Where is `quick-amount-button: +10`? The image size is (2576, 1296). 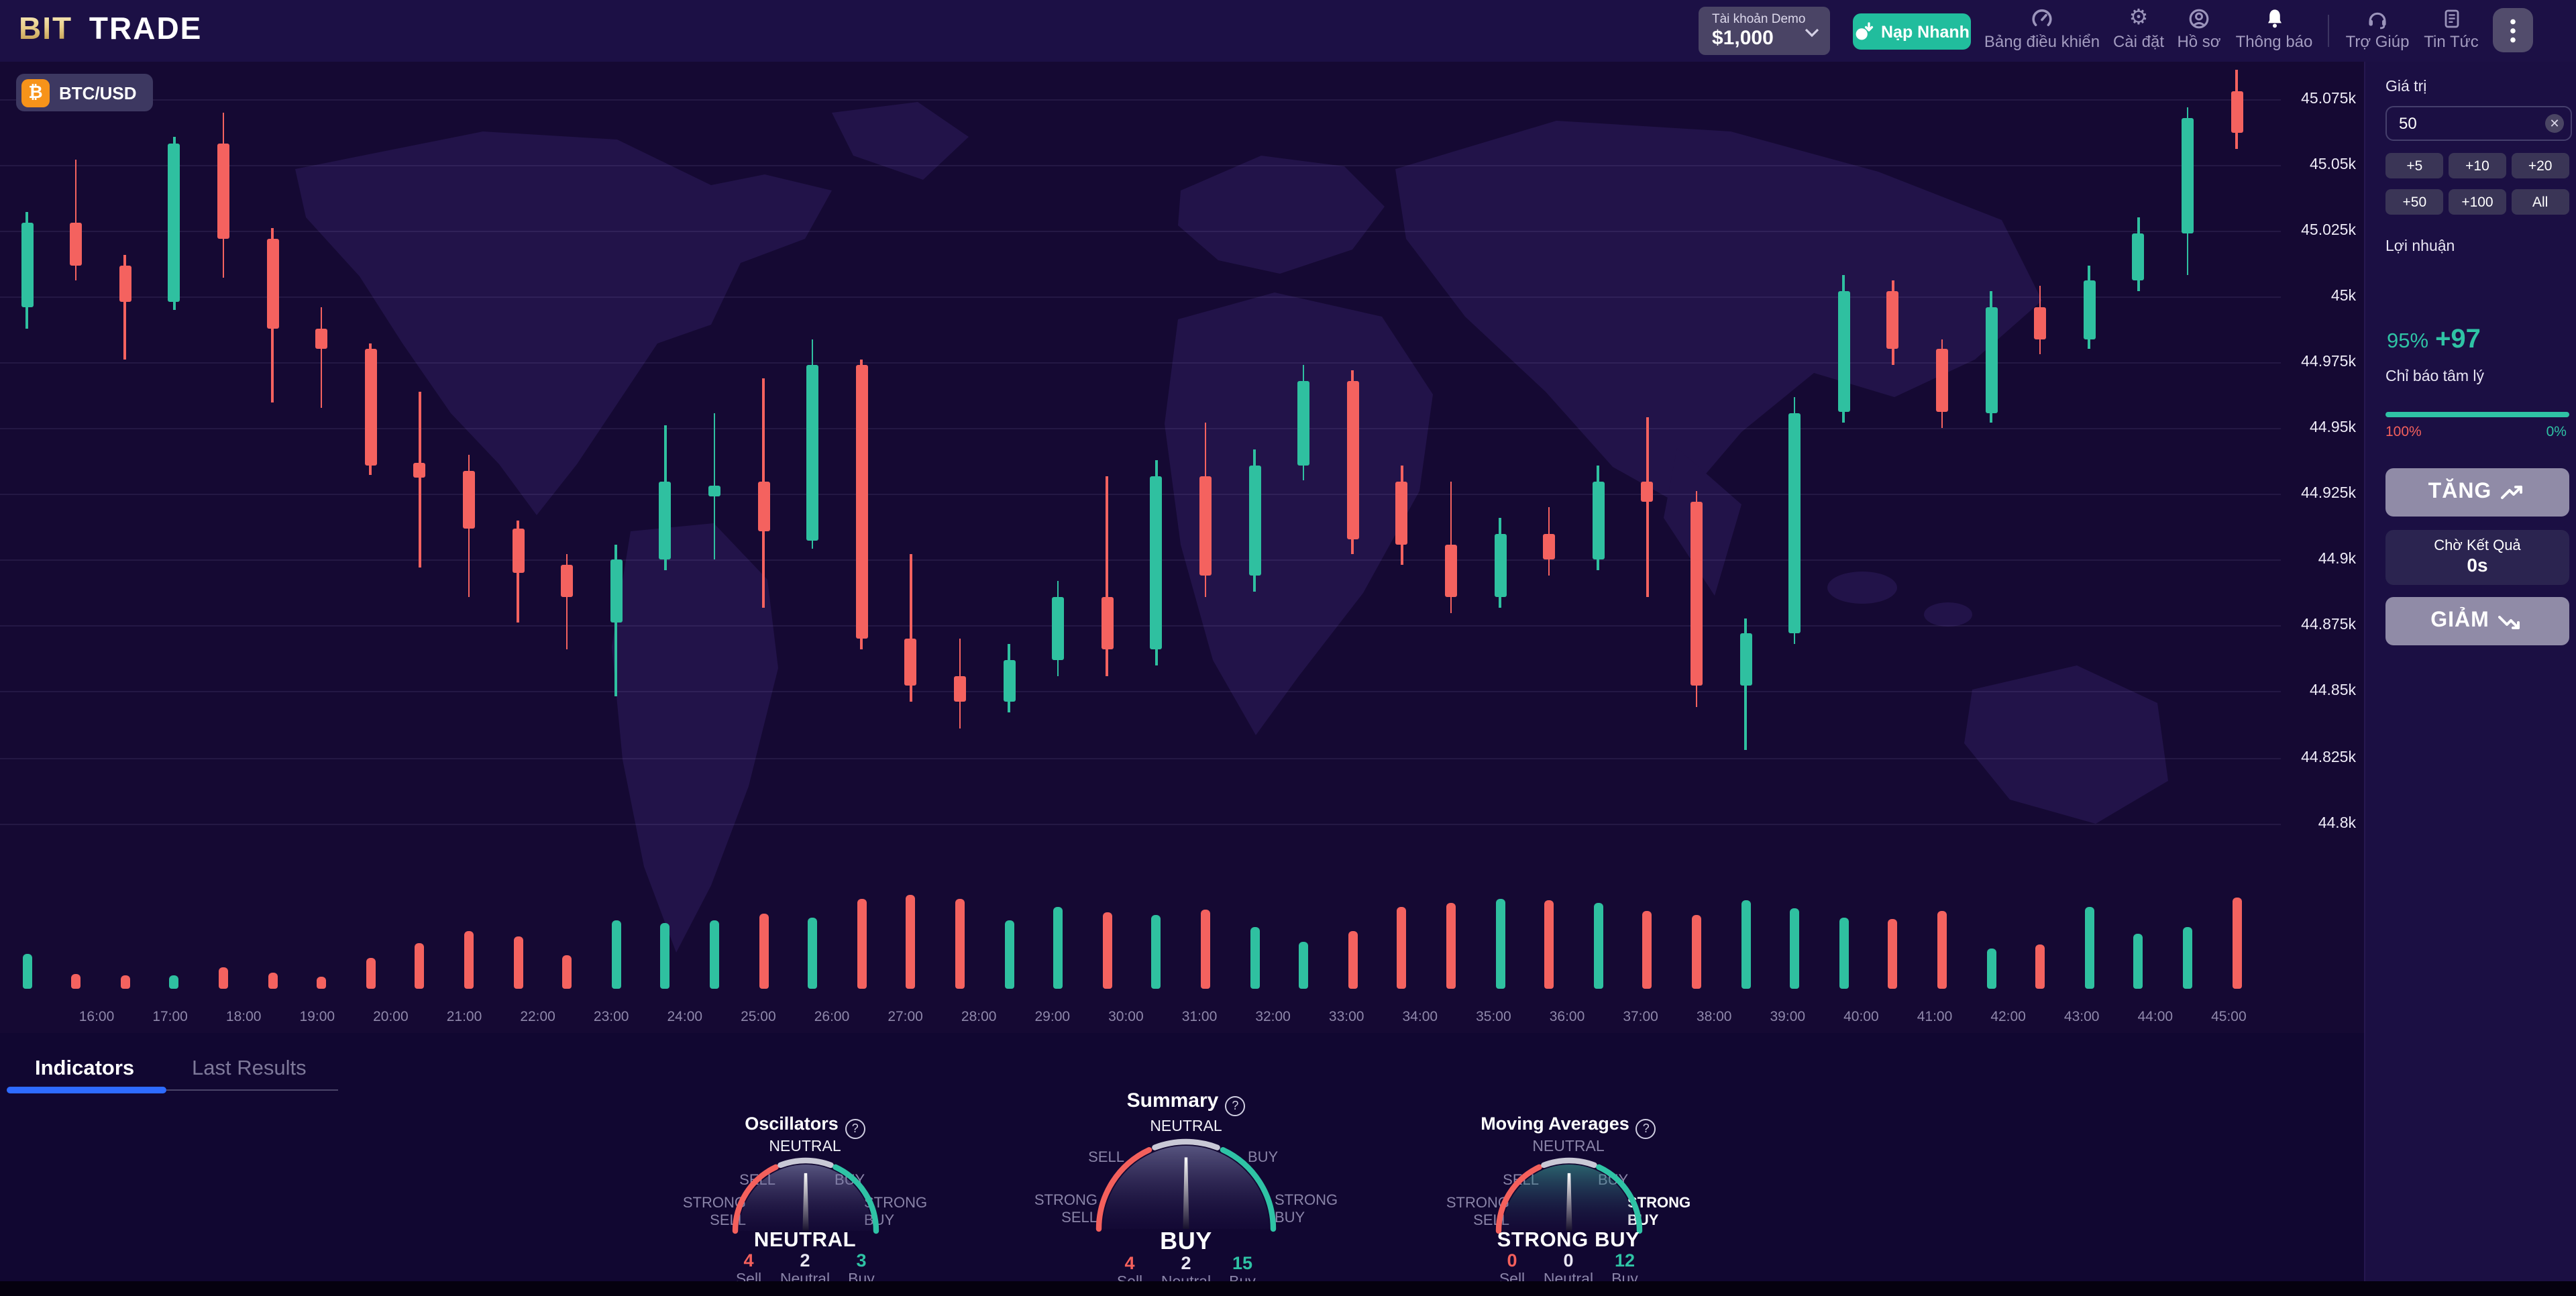
quick-amount-button: +10 is located at coordinates (2477, 165).